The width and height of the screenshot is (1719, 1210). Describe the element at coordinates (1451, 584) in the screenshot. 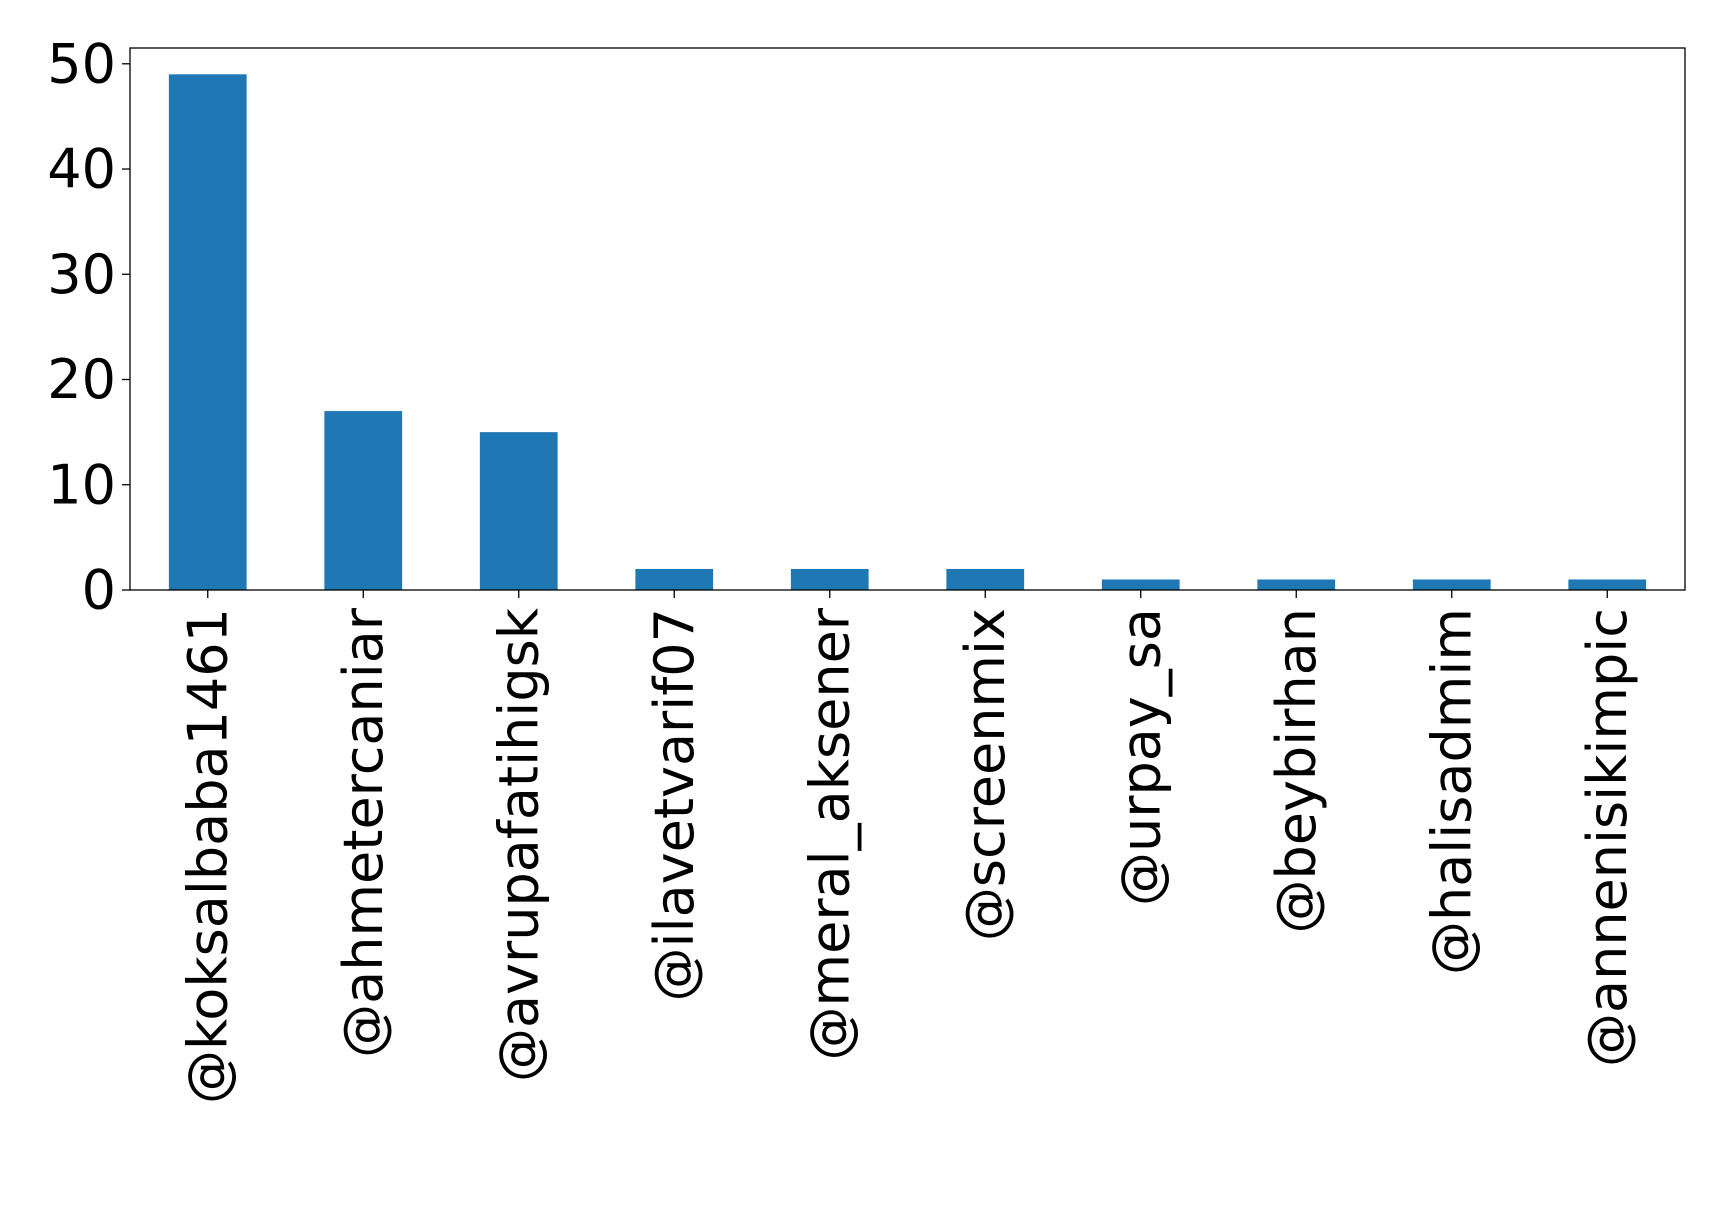

I see `bar-halisadmim` at that location.